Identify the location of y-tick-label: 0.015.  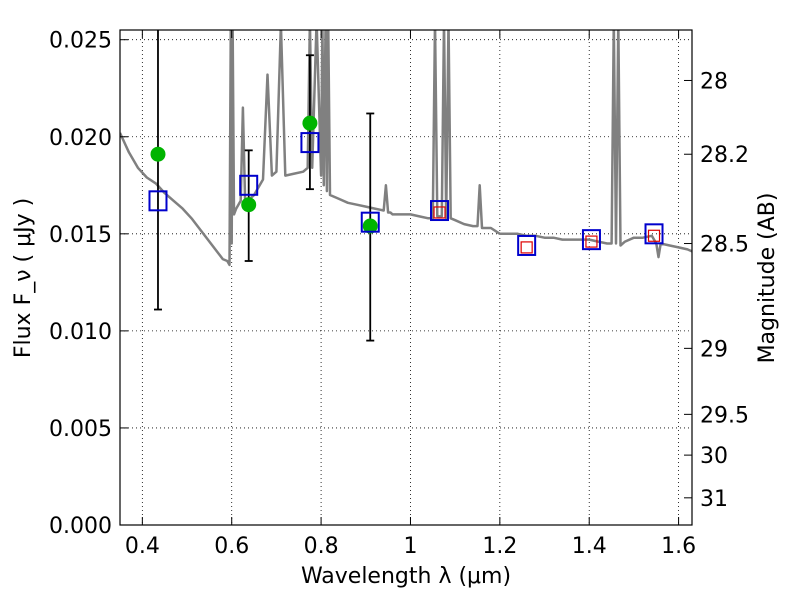
(80, 235).